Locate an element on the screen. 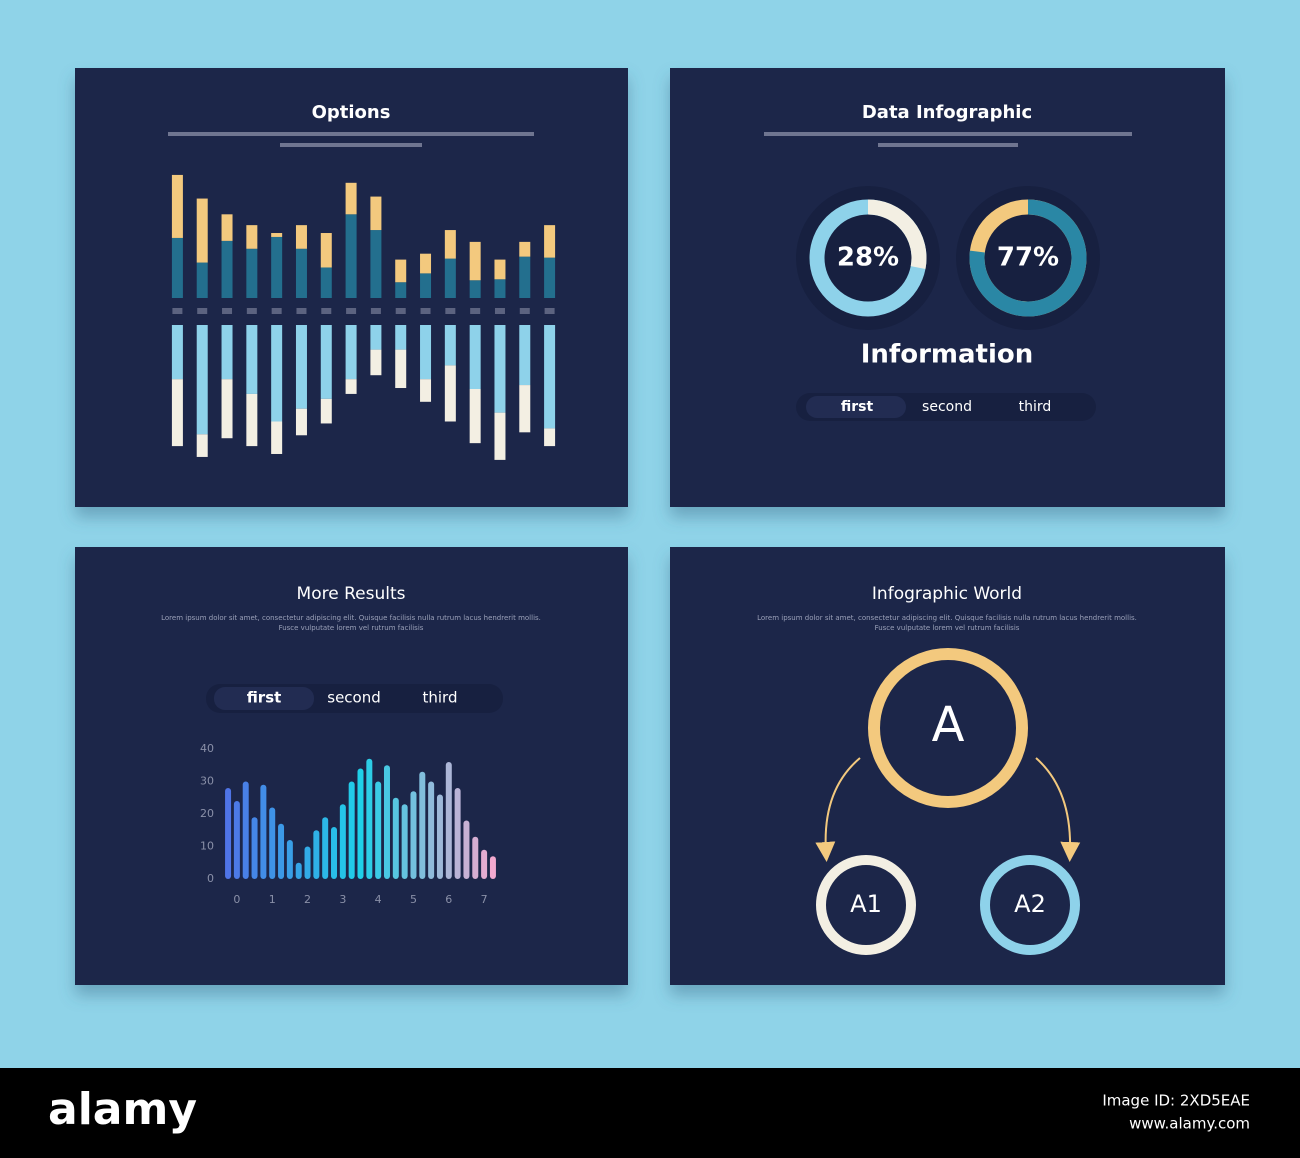 The width and height of the screenshot is (1300, 1158). arrow is located at coordinates (1058, 809).